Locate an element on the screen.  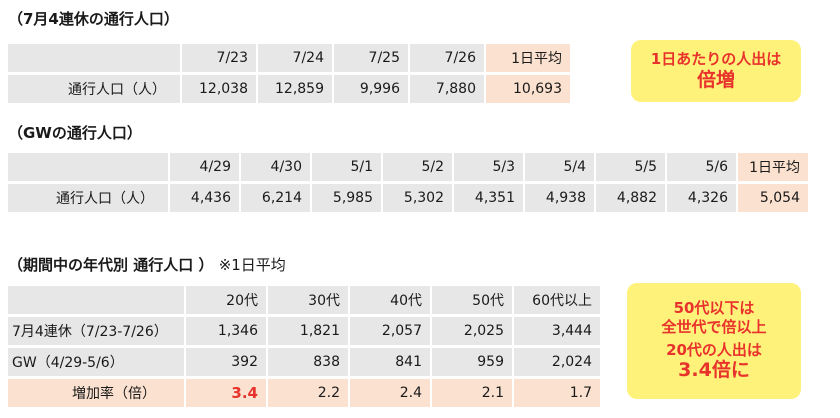
table-cell: 7,880 is located at coordinates (447, 89).